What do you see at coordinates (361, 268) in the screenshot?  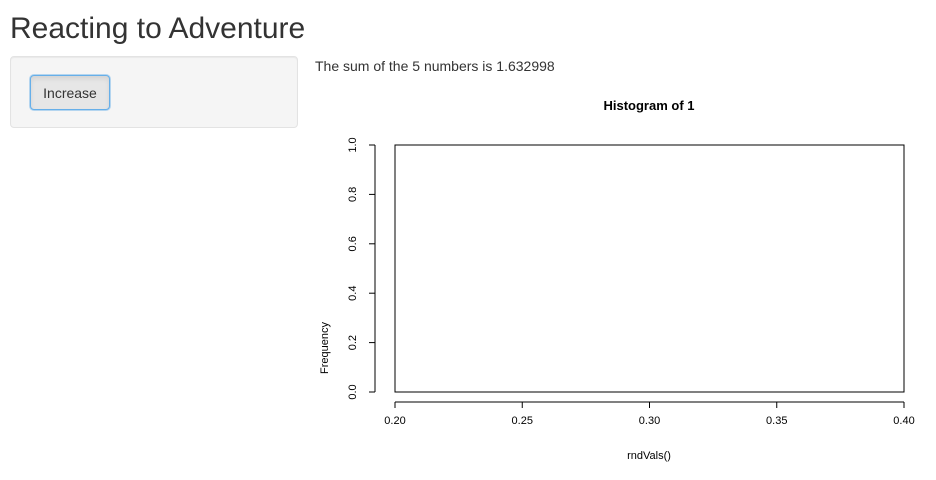 I see `y-axis: 0.0 0.2 0.4 0.6 0.8 1.0` at bounding box center [361, 268].